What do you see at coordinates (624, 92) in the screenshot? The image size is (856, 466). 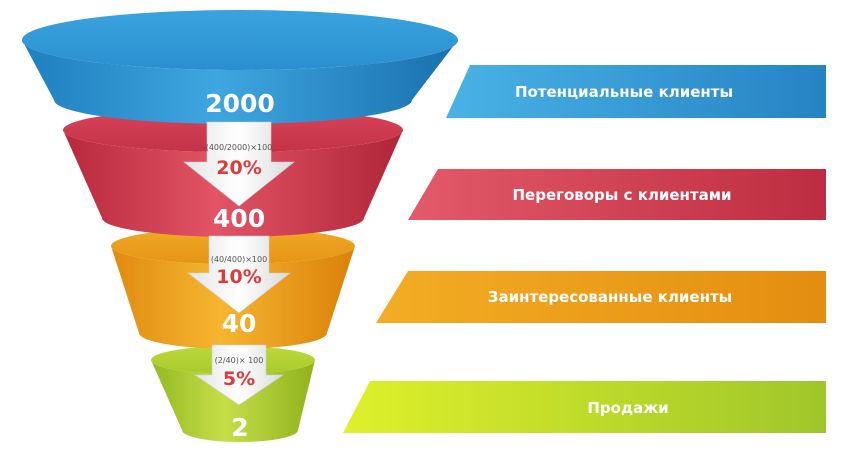 I see `stage-label: Потенциальные клиенты` at bounding box center [624, 92].